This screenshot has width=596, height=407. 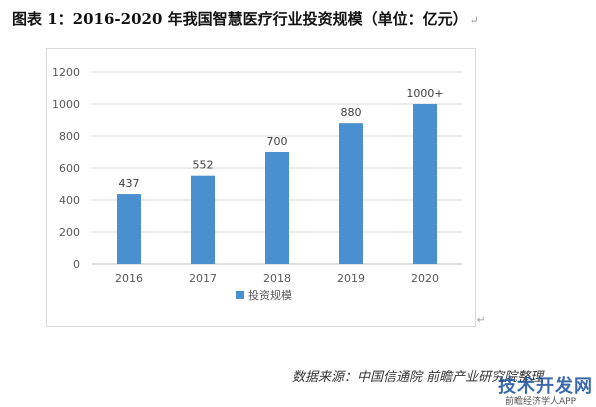 What do you see at coordinates (240, 295) in the screenshot?
I see `legend-swatch` at bounding box center [240, 295].